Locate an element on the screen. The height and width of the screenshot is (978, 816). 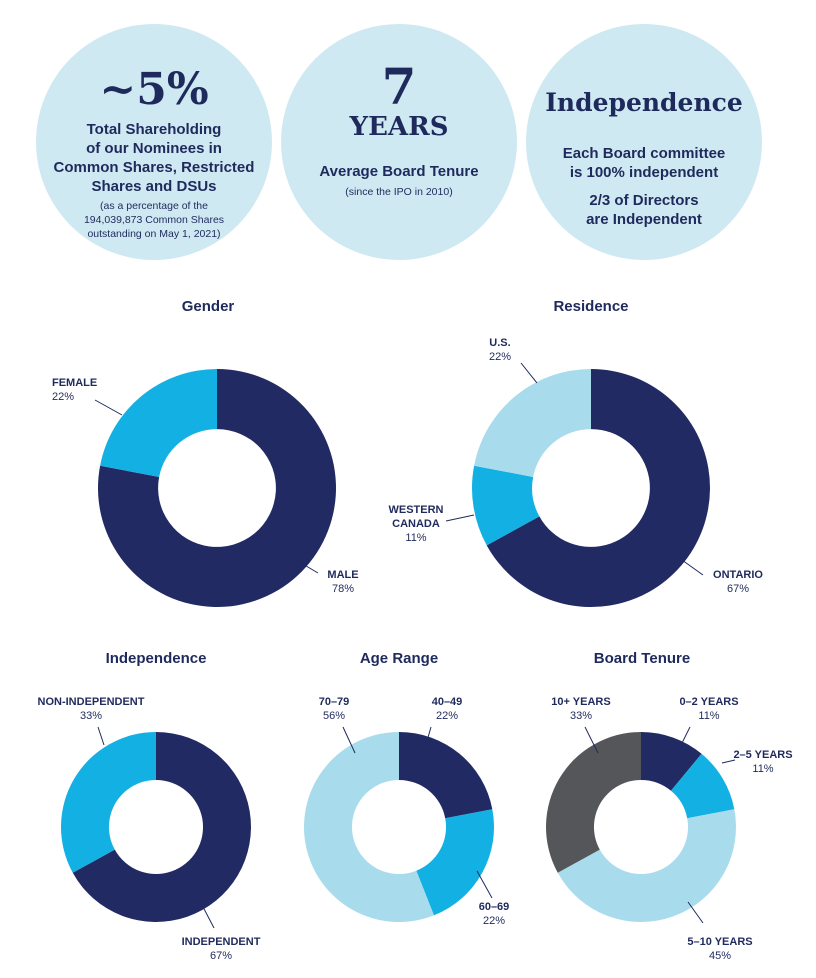
shareholding-note-3: outstanding on May 1, 2021) is located at coordinates (154, 234).